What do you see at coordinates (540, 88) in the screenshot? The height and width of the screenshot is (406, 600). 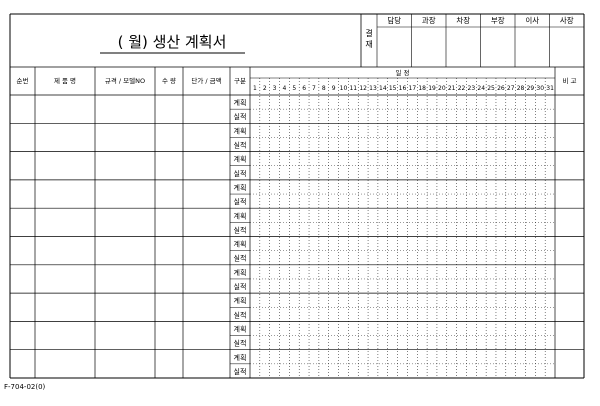 I see `day-number: 30` at bounding box center [540, 88].